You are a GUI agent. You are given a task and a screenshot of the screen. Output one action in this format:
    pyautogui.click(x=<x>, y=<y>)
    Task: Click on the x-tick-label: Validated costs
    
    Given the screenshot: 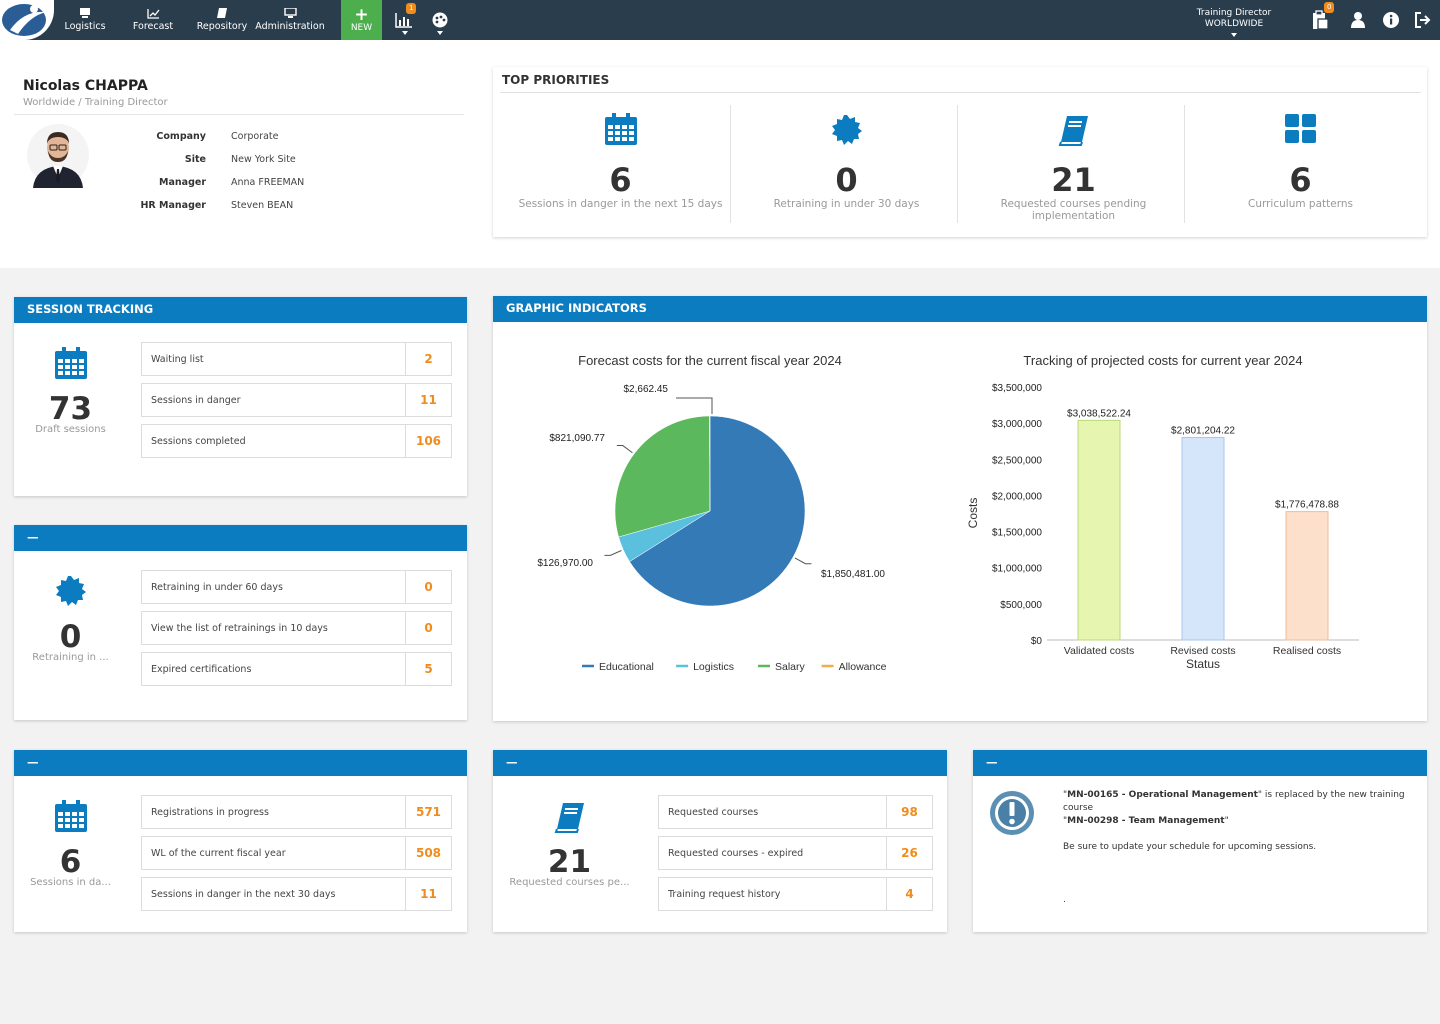 What is the action you would take?
    pyautogui.click(x=1099, y=651)
    